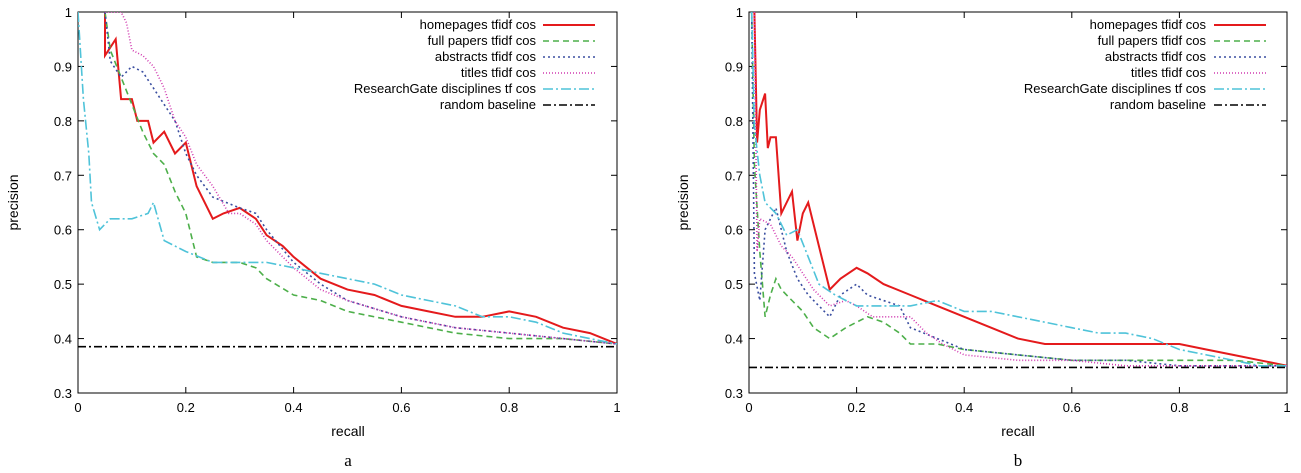  I want to click on panel-label: a, so click(348, 460).